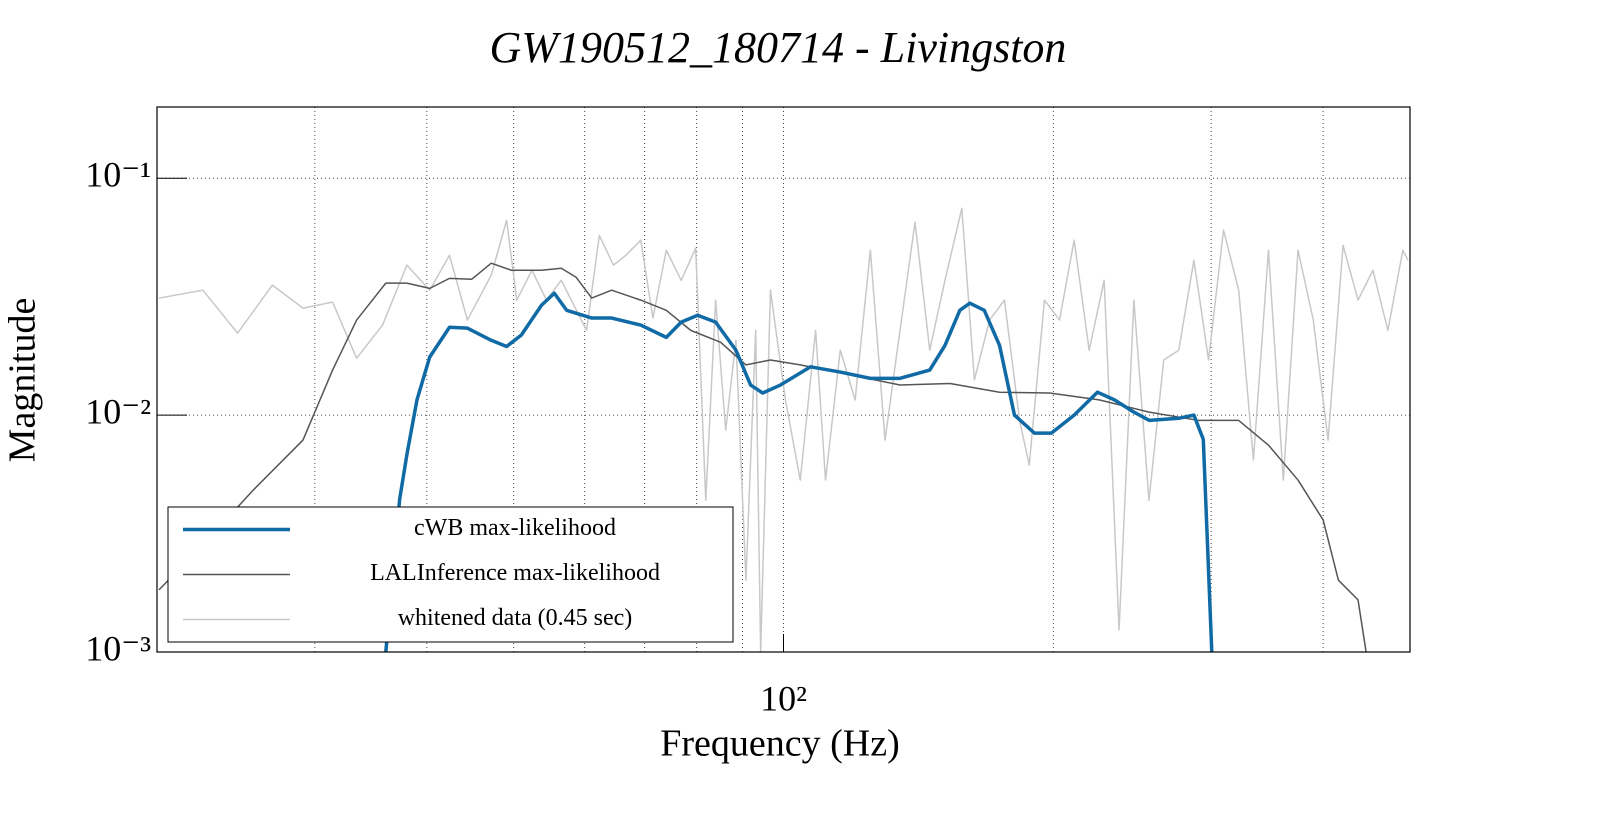 The width and height of the screenshot is (1599, 813). Describe the element at coordinates (118, 411) in the screenshot. I see `y-tick-label: 10⁻²` at that location.